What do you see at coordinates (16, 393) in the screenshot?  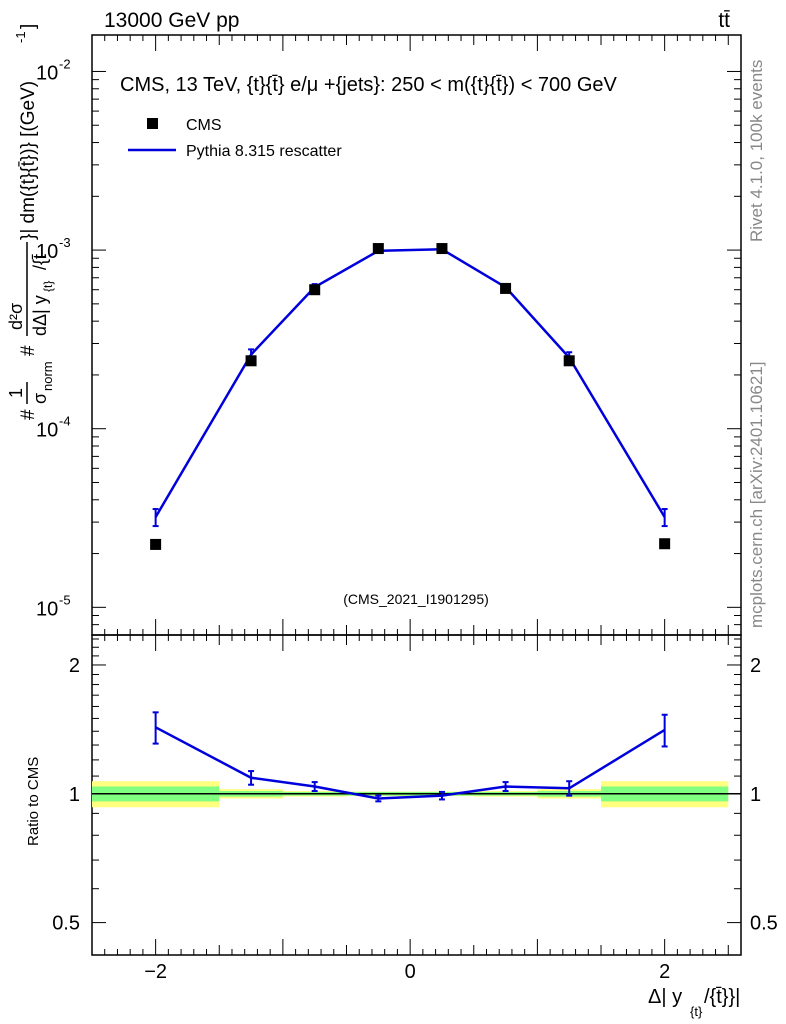 I see `ylabel-one: 1` at bounding box center [16, 393].